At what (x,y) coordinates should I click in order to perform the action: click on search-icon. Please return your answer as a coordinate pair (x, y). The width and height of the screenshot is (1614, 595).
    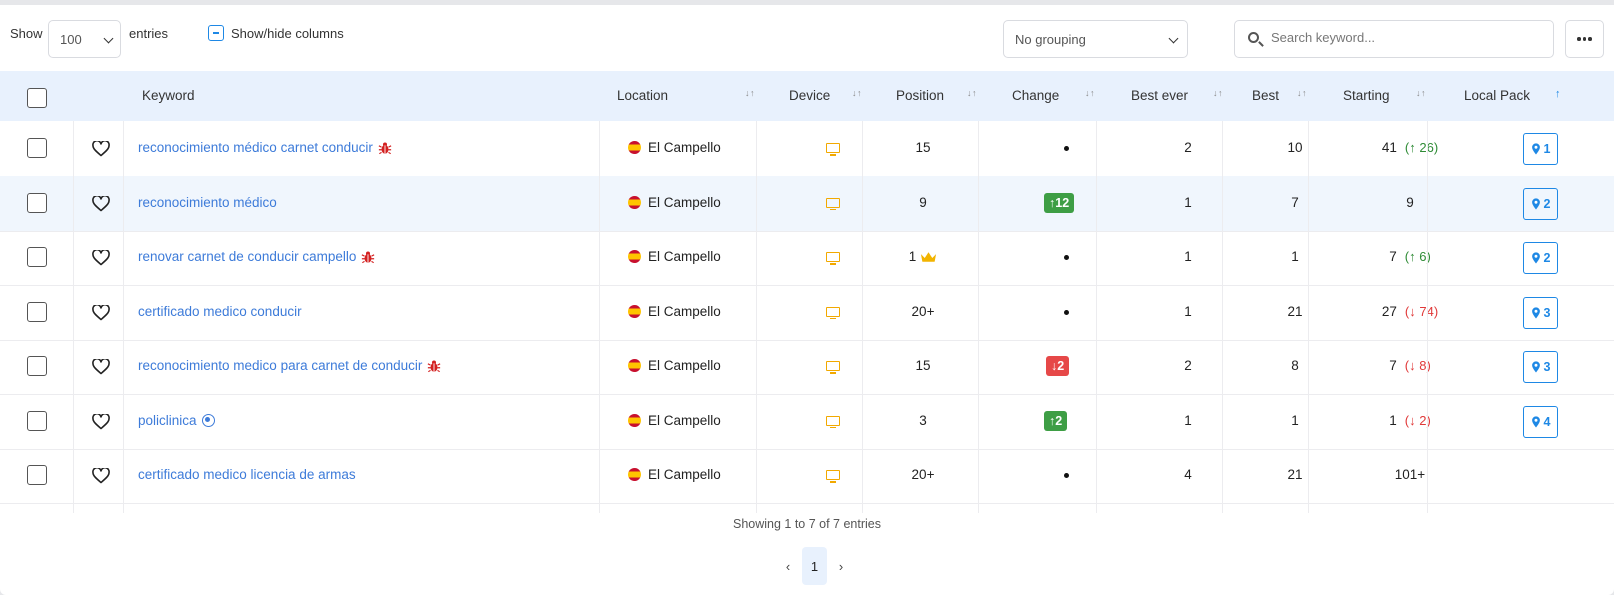
    Looking at the image, I should click on (1253, 37).